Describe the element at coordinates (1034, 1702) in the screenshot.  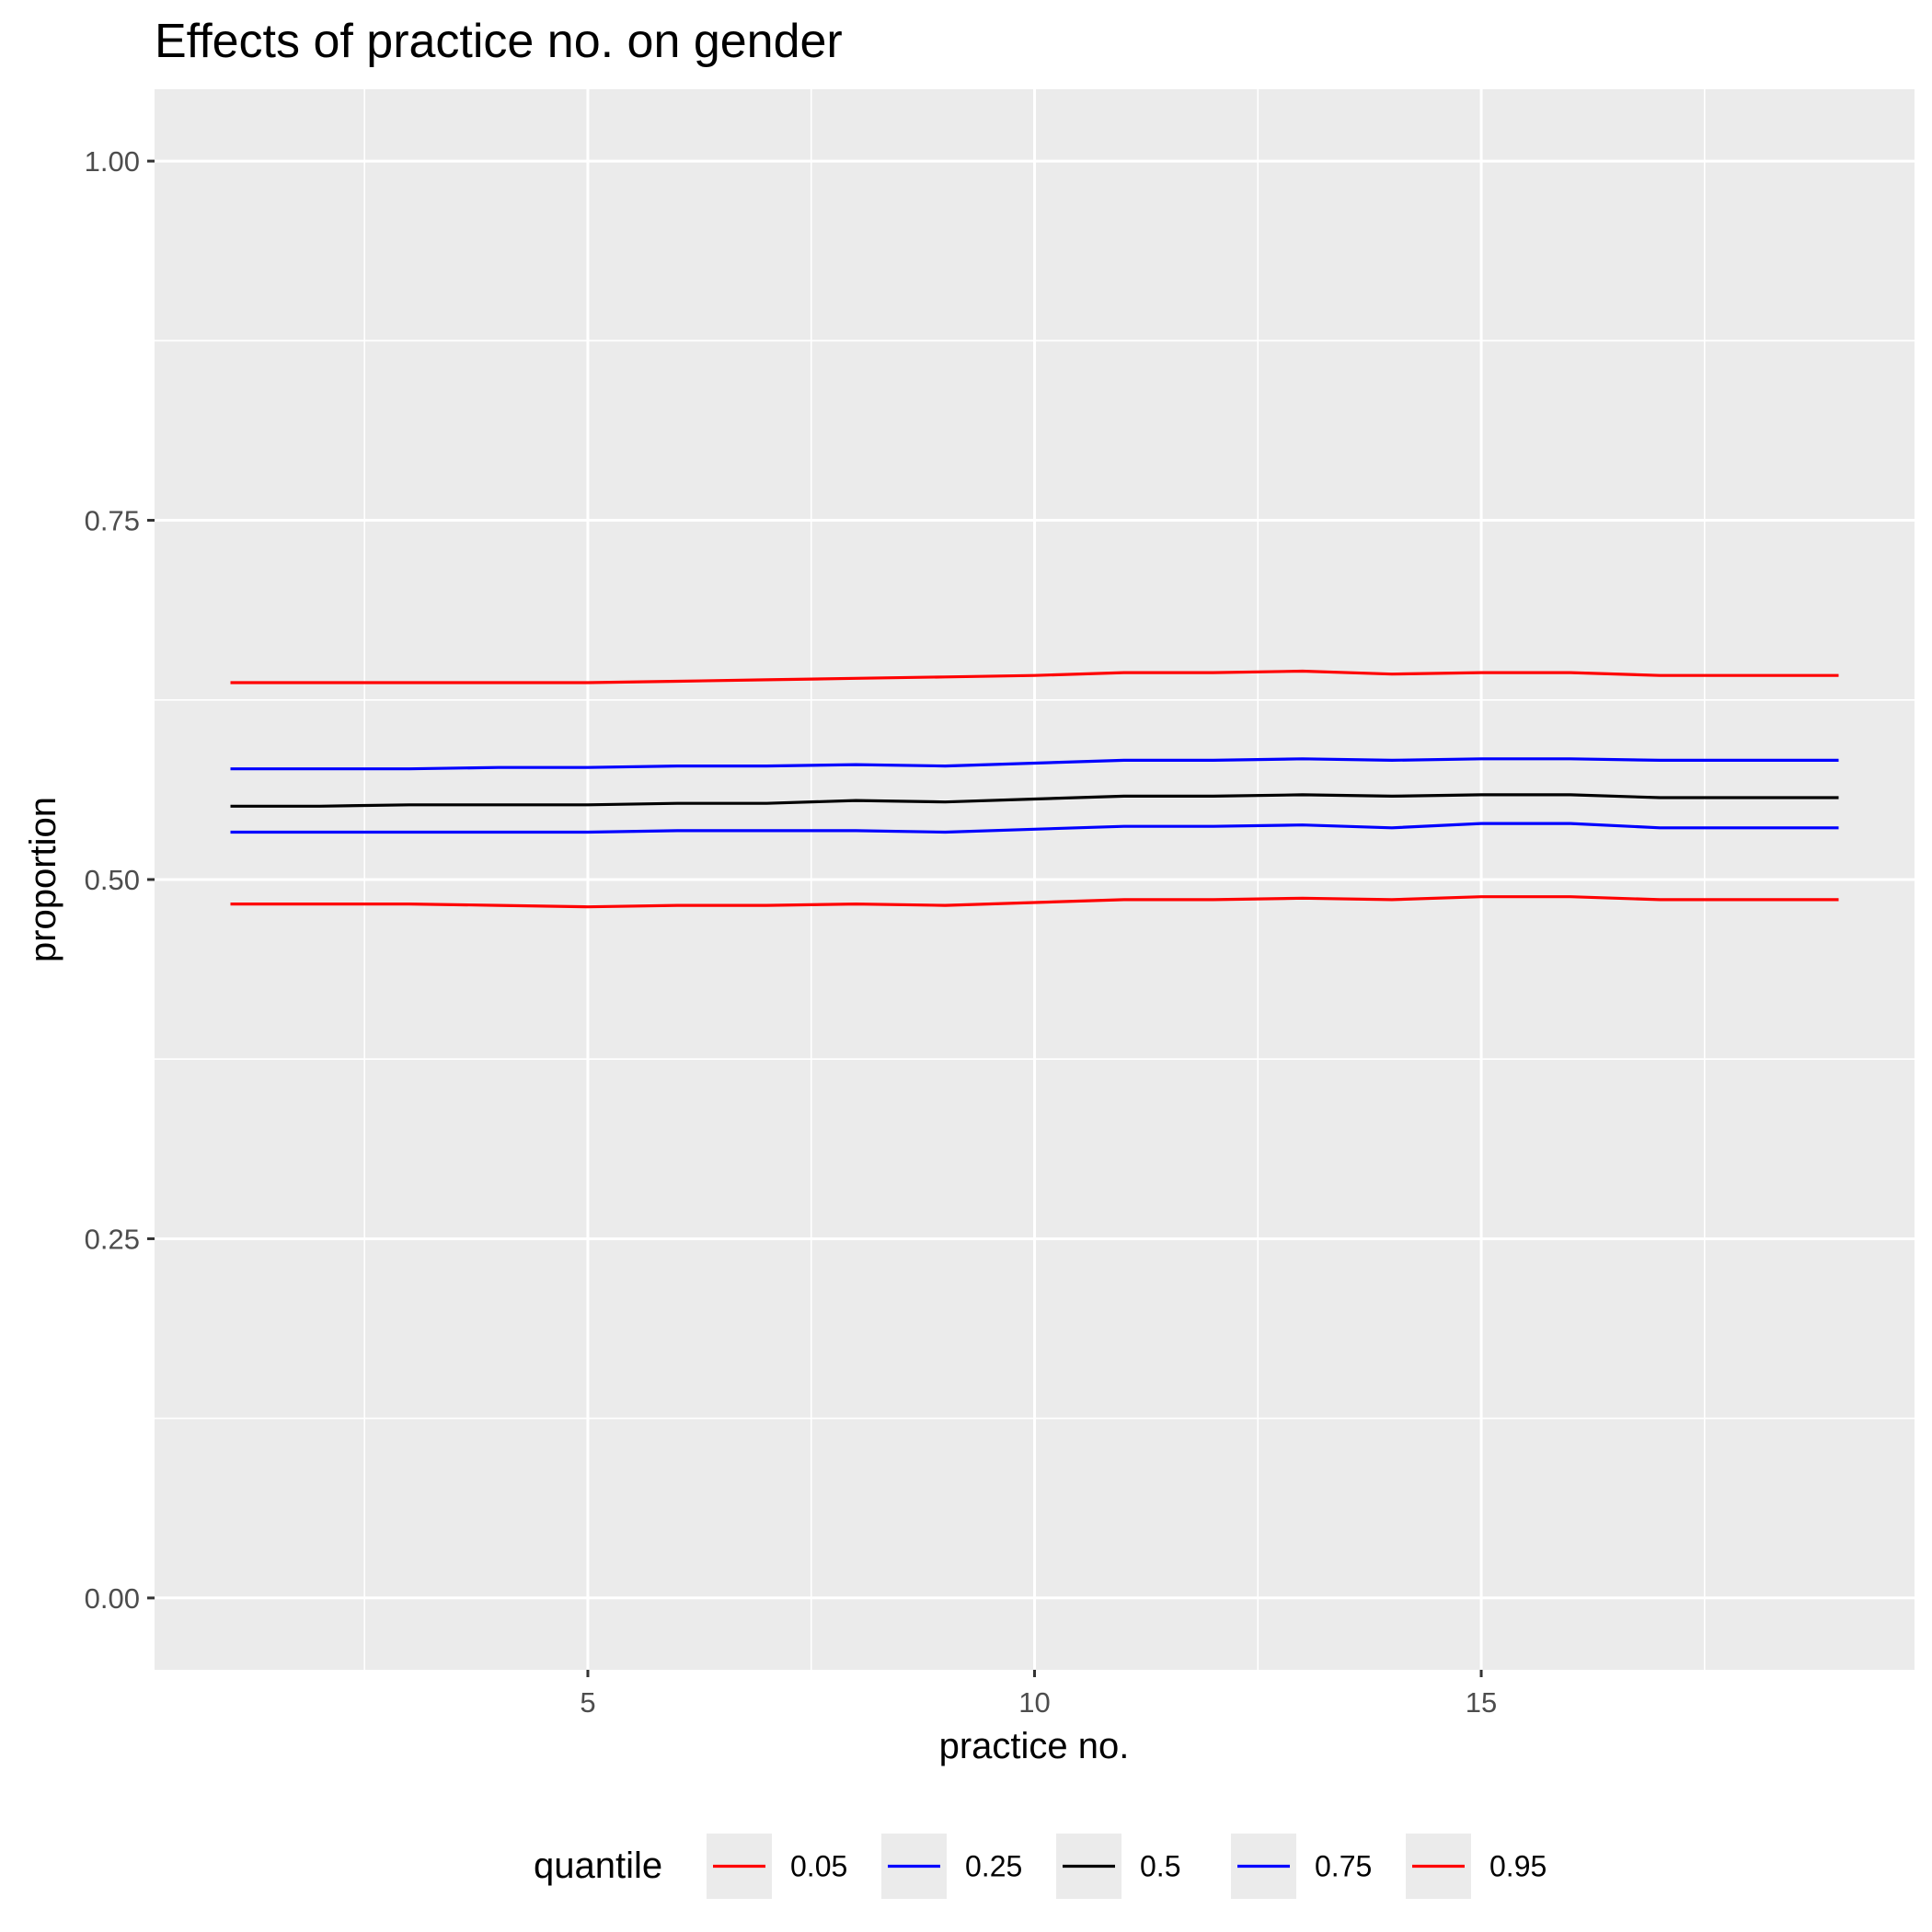
I see `x-tick-label: 10` at that location.